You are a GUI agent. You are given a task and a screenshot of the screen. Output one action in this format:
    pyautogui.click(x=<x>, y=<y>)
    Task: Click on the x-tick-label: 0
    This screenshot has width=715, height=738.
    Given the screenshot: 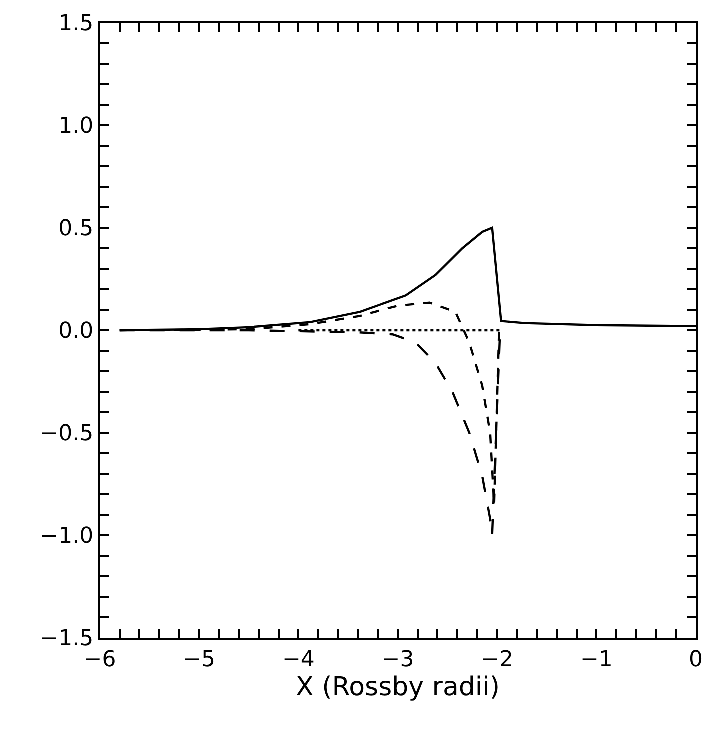 What is the action you would take?
    pyautogui.click(x=696, y=659)
    